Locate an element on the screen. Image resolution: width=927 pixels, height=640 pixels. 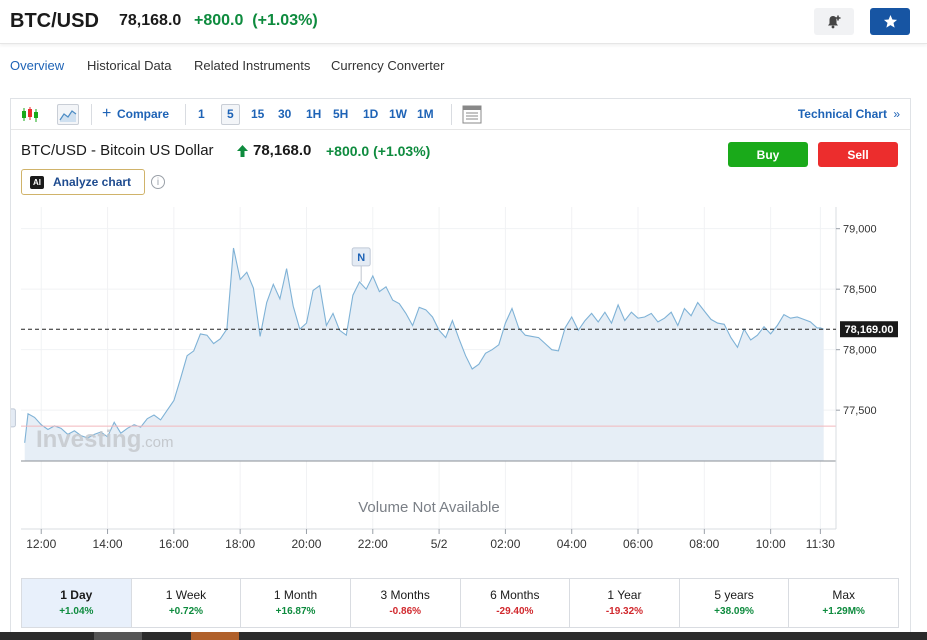
instrument-name: BTC/USD - Bitcoin US Dollar is located at coordinates (117, 150).